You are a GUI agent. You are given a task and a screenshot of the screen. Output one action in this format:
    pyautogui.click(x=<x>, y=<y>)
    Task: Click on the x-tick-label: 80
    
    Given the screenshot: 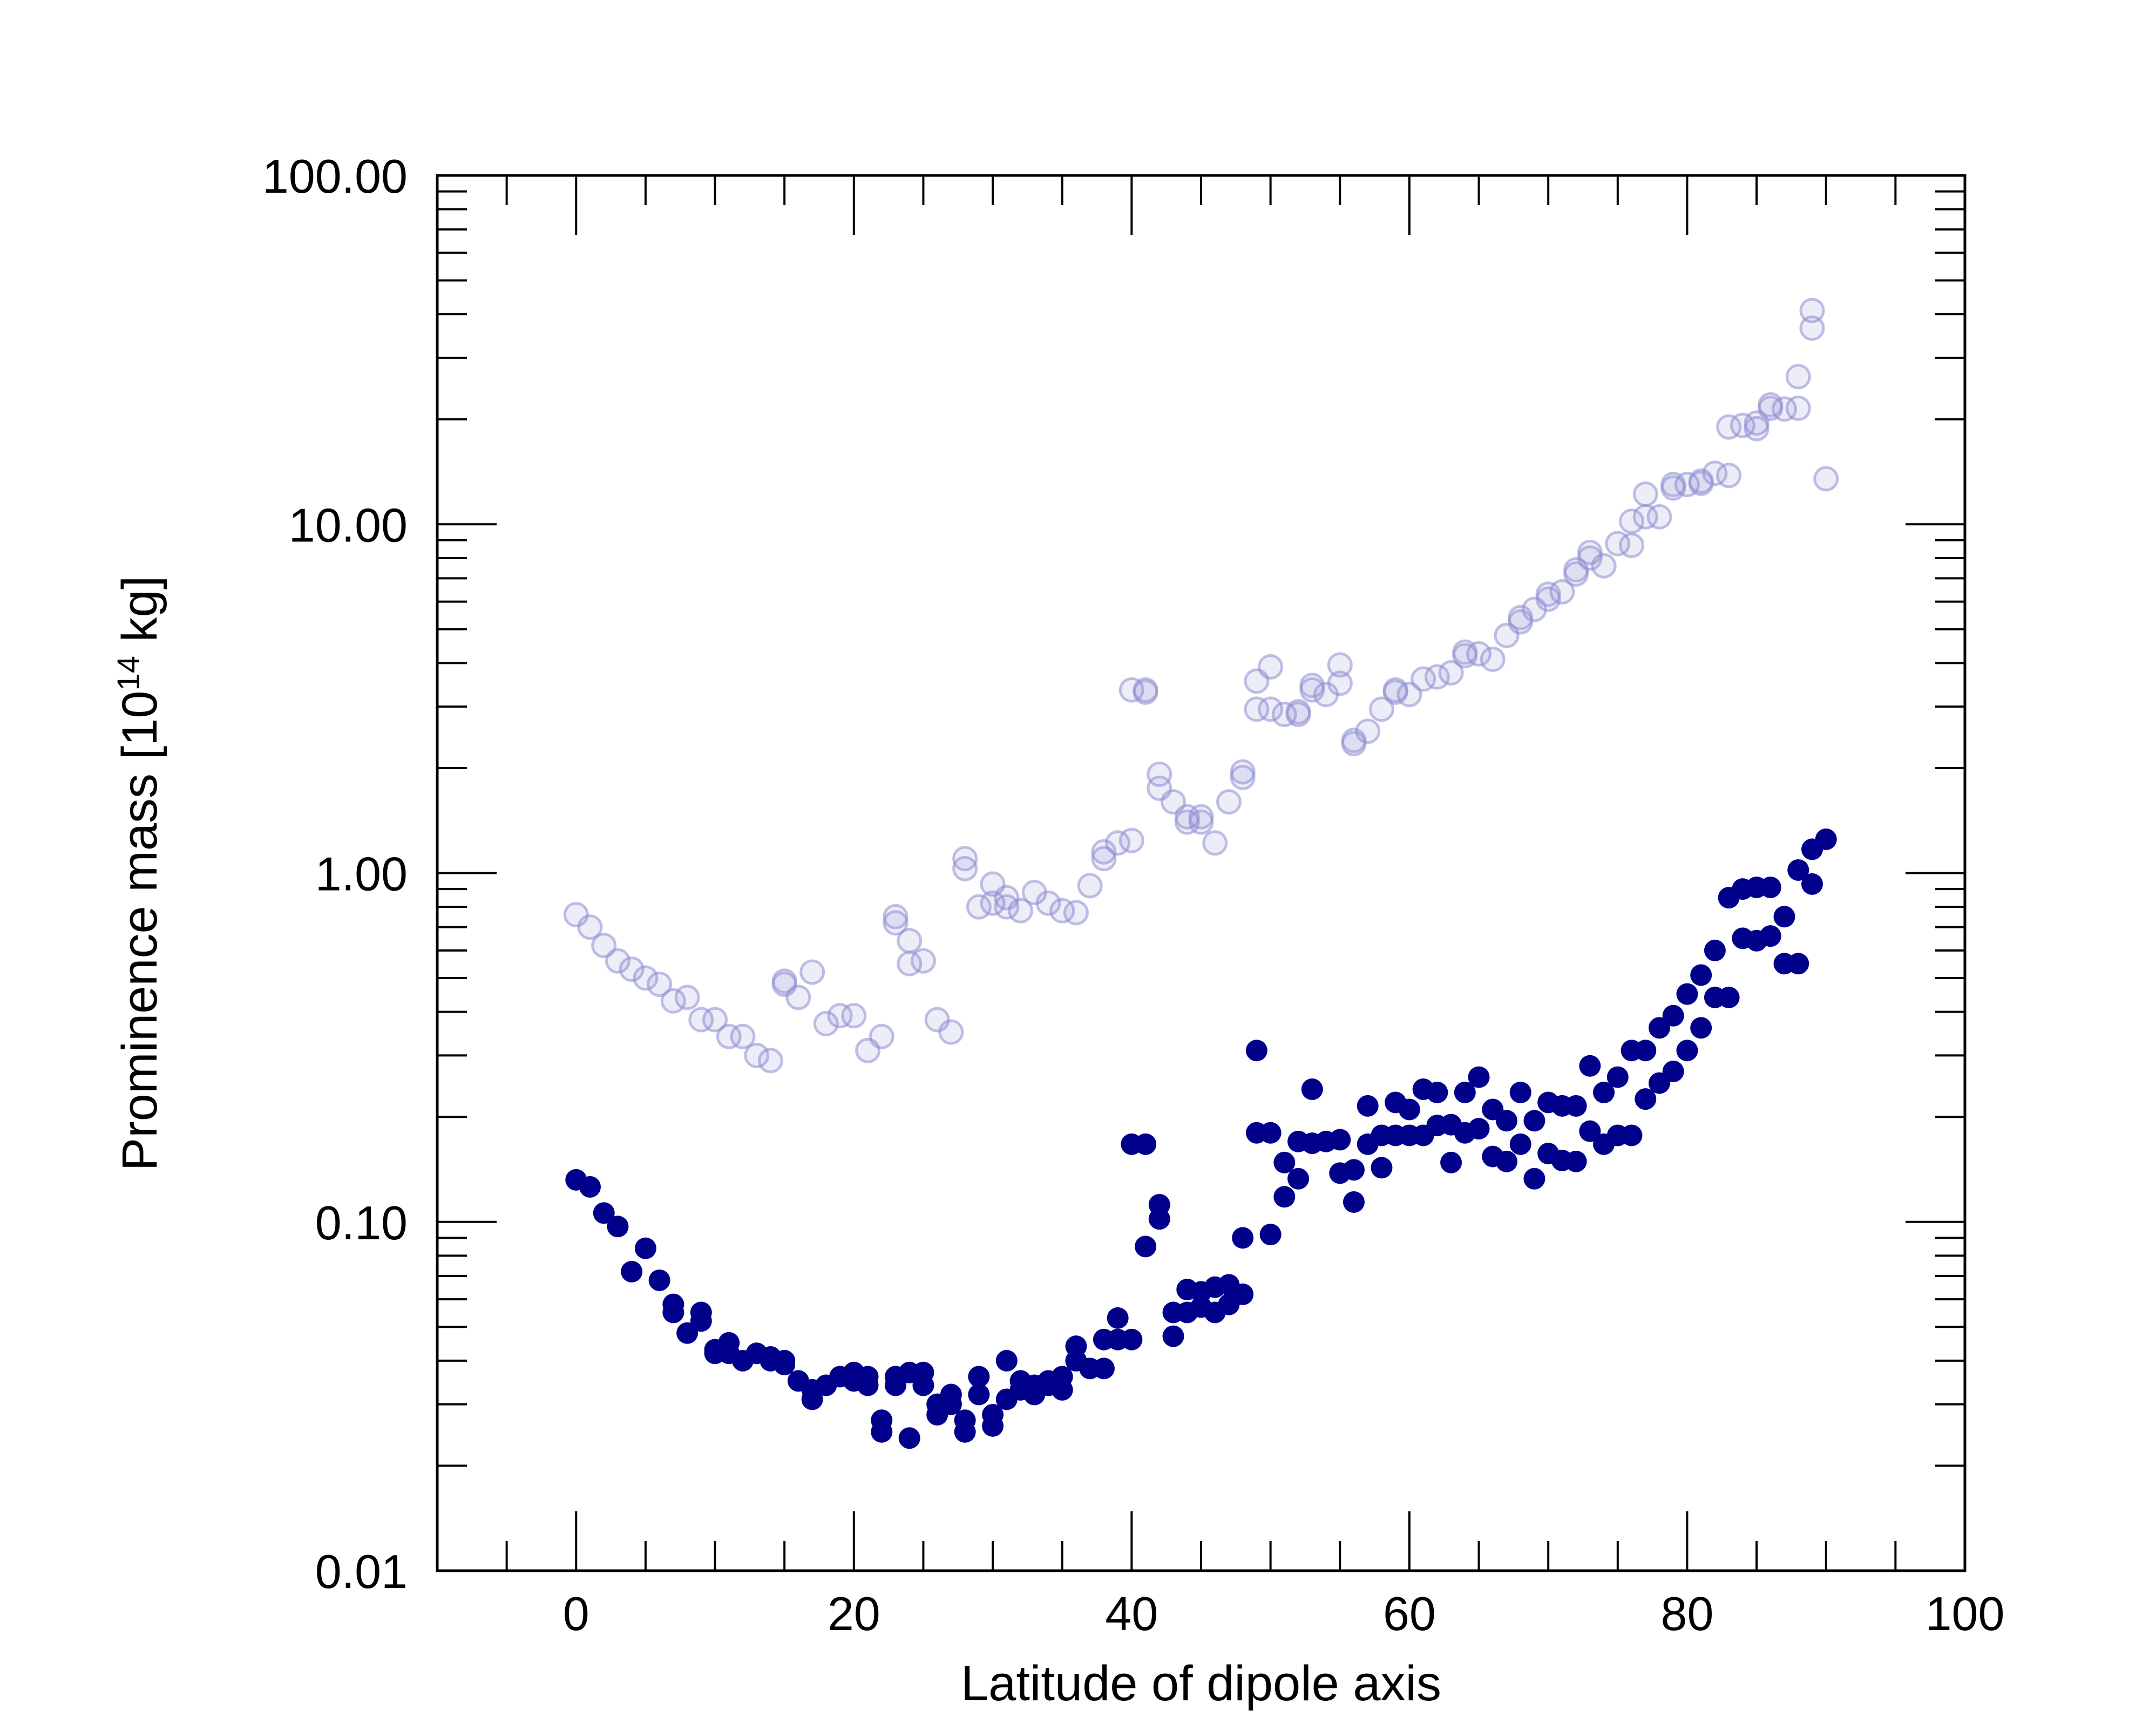 What is the action you would take?
    pyautogui.click(x=1687, y=1613)
    